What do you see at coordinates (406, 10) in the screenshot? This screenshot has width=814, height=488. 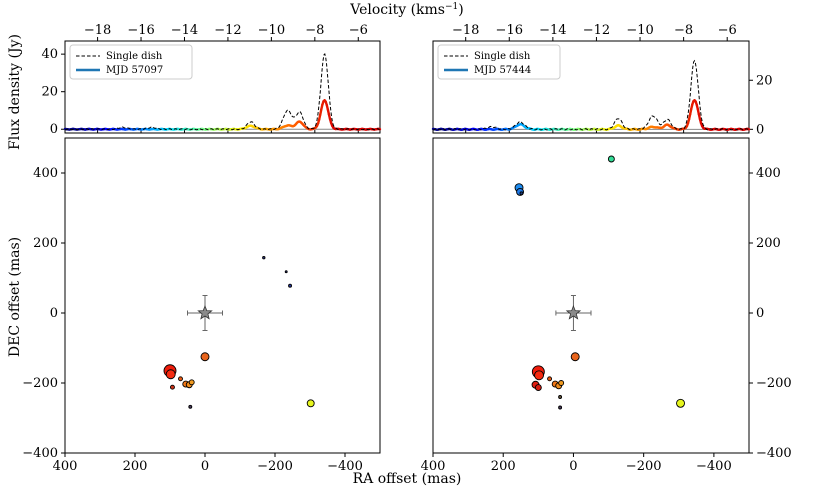 I see `top-axis-title: Velocity (kms−1)` at bounding box center [406, 10].